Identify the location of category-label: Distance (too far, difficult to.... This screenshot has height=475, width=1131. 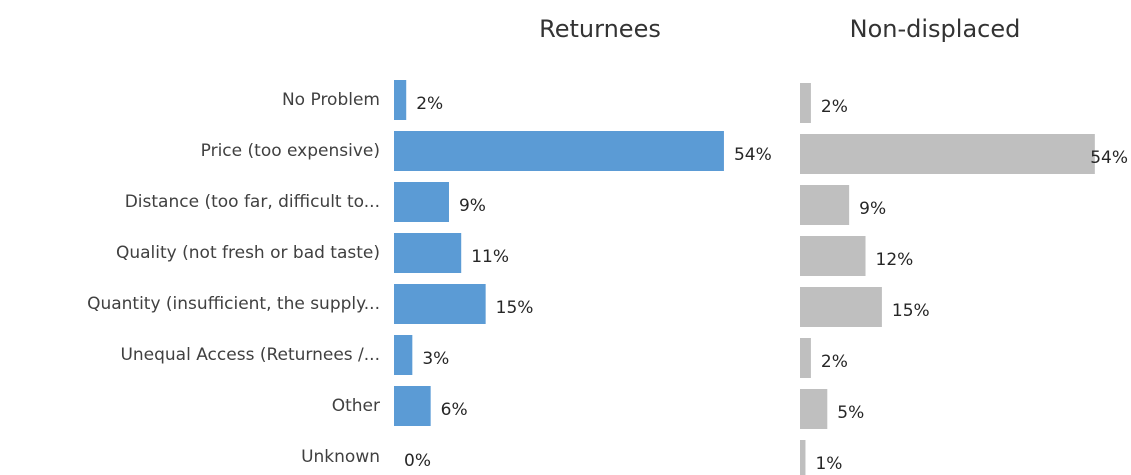
(252, 202).